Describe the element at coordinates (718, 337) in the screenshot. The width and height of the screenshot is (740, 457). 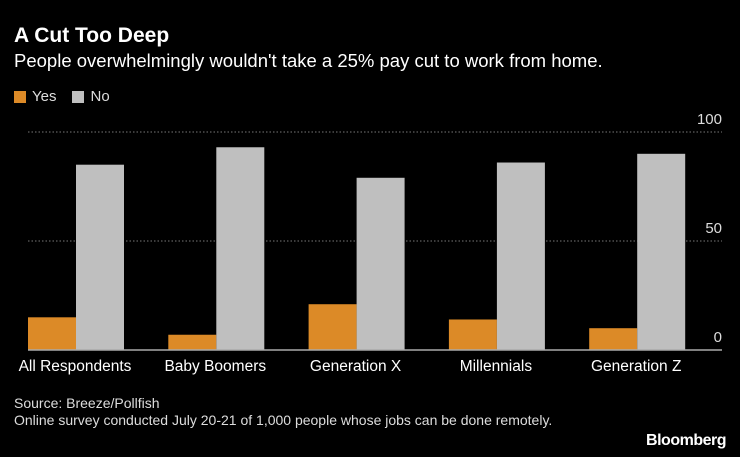
I see `y-tick-label: 0` at that location.